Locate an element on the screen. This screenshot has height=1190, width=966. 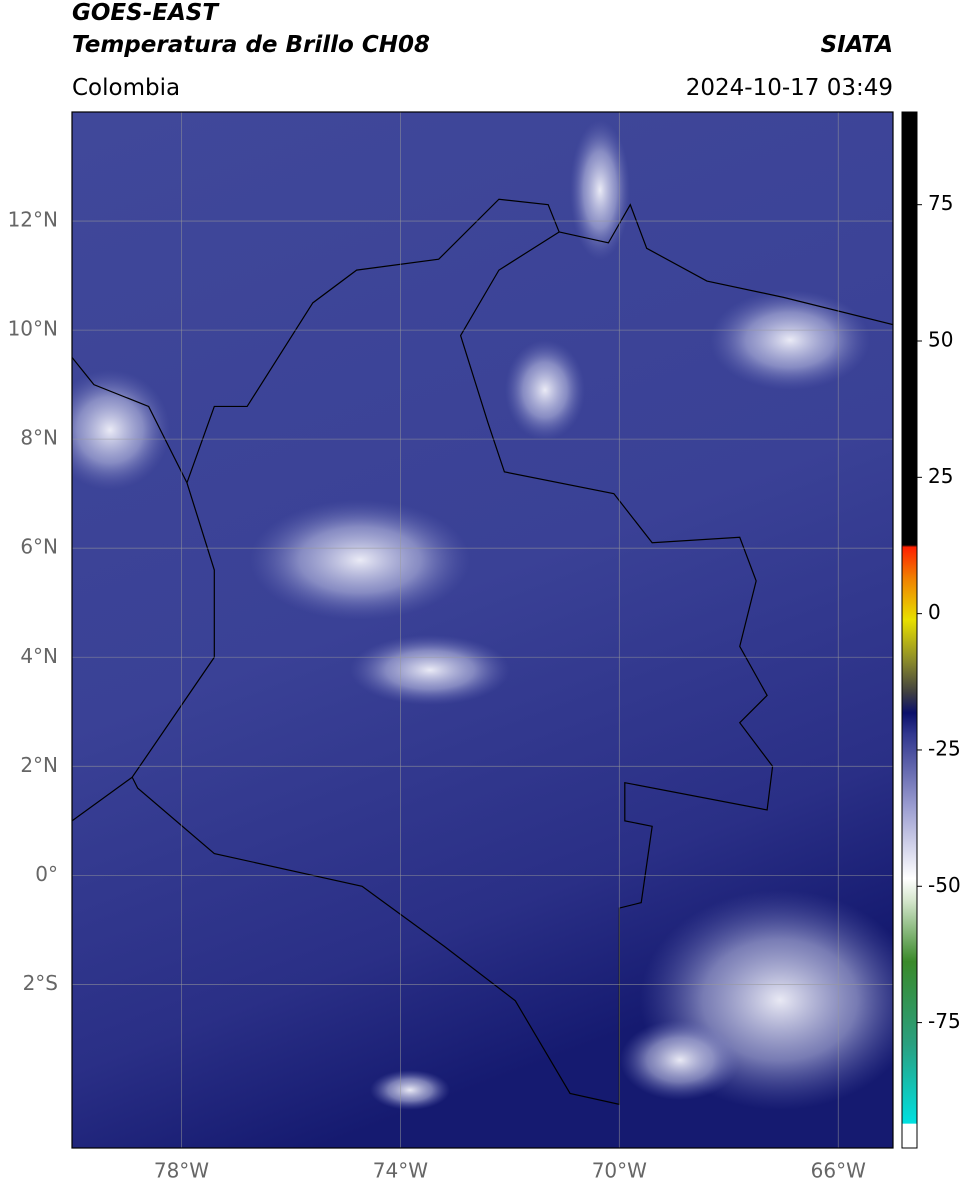
x-tick-label: 66°W is located at coordinates (838, 1171).